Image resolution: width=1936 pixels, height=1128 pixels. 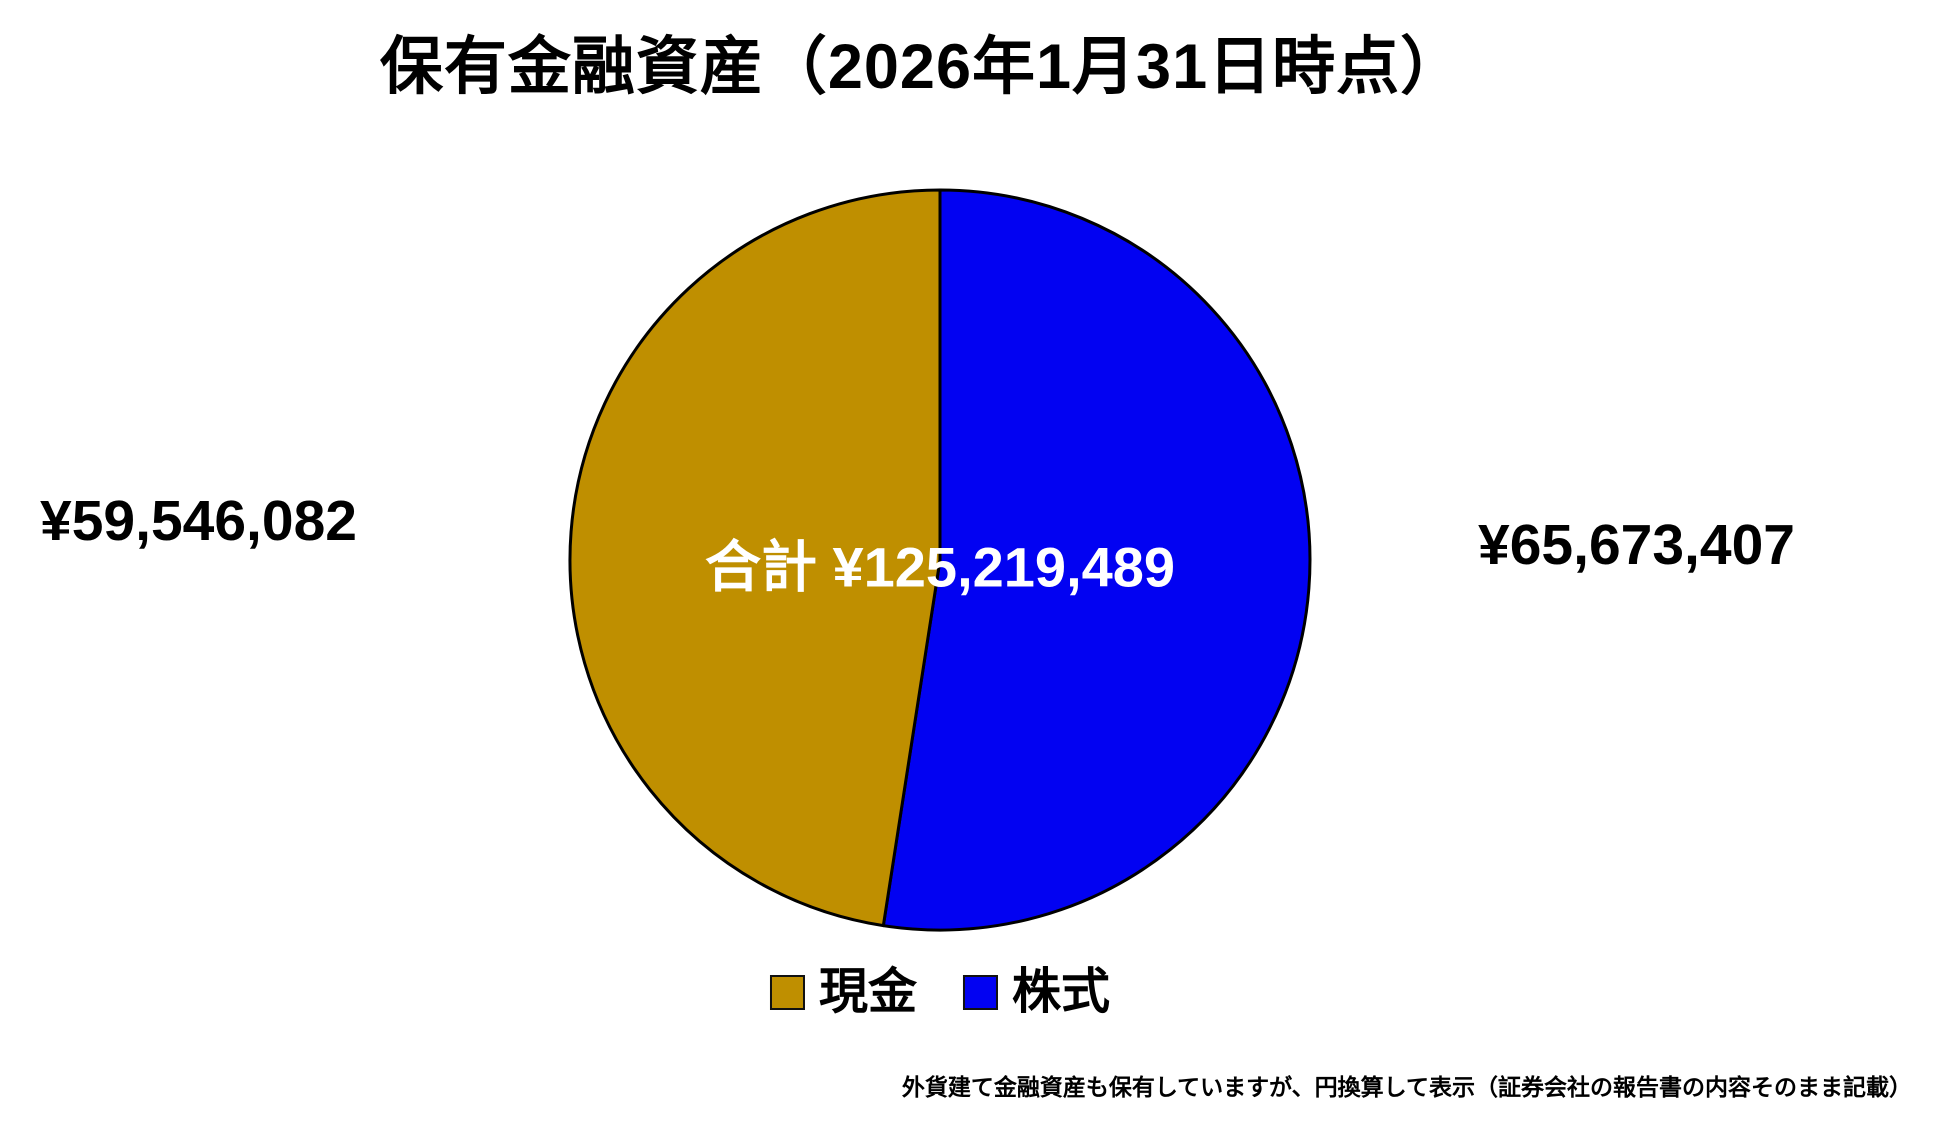 I want to click on chart-title: 保有金融資産（2026年1月31日時点）, so click(x=922, y=67).